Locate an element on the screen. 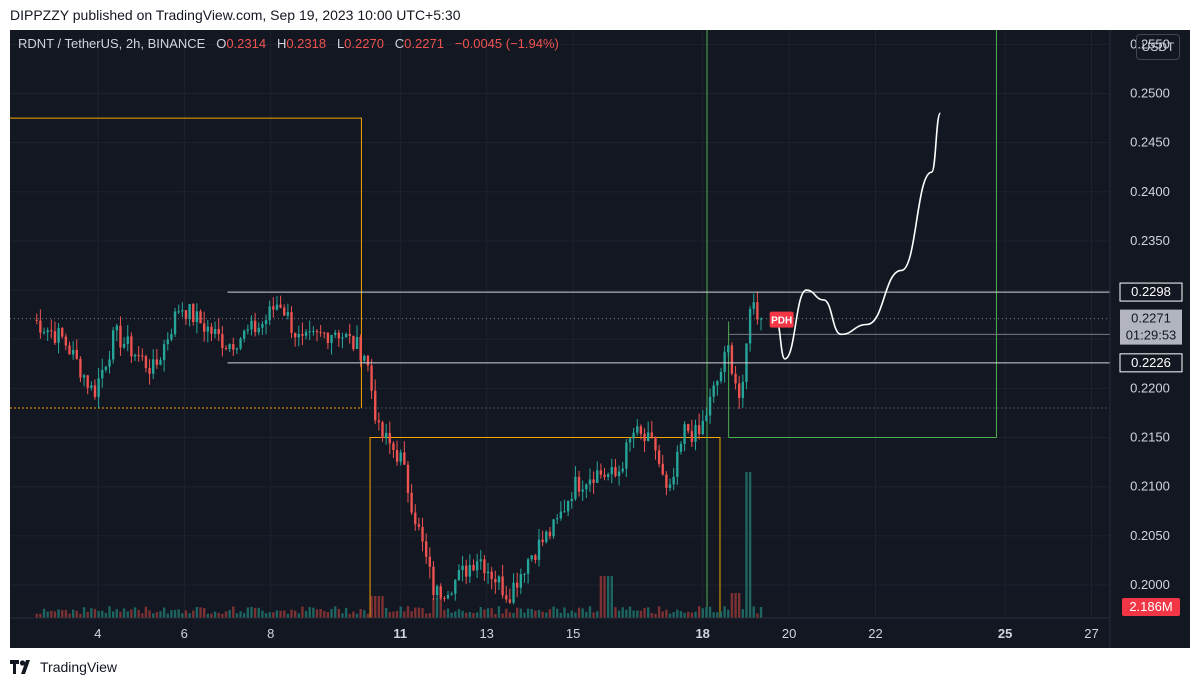 Image resolution: width=1200 pixels, height=684 pixels. price-tick-label: 0.2100 is located at coordinates (1150, 486).